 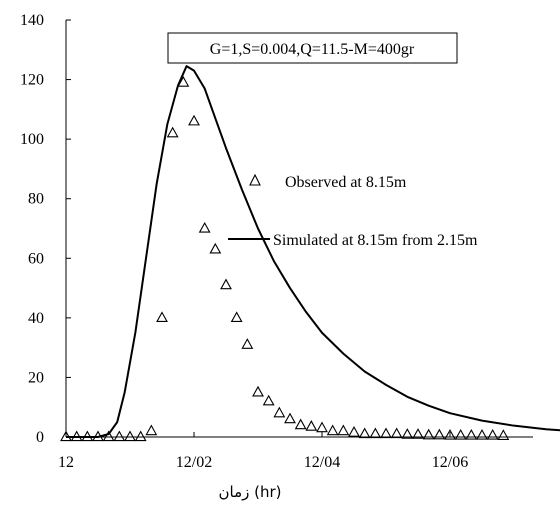 I want to click on x-tick-label: 12/02, so click(x=194, y=462).